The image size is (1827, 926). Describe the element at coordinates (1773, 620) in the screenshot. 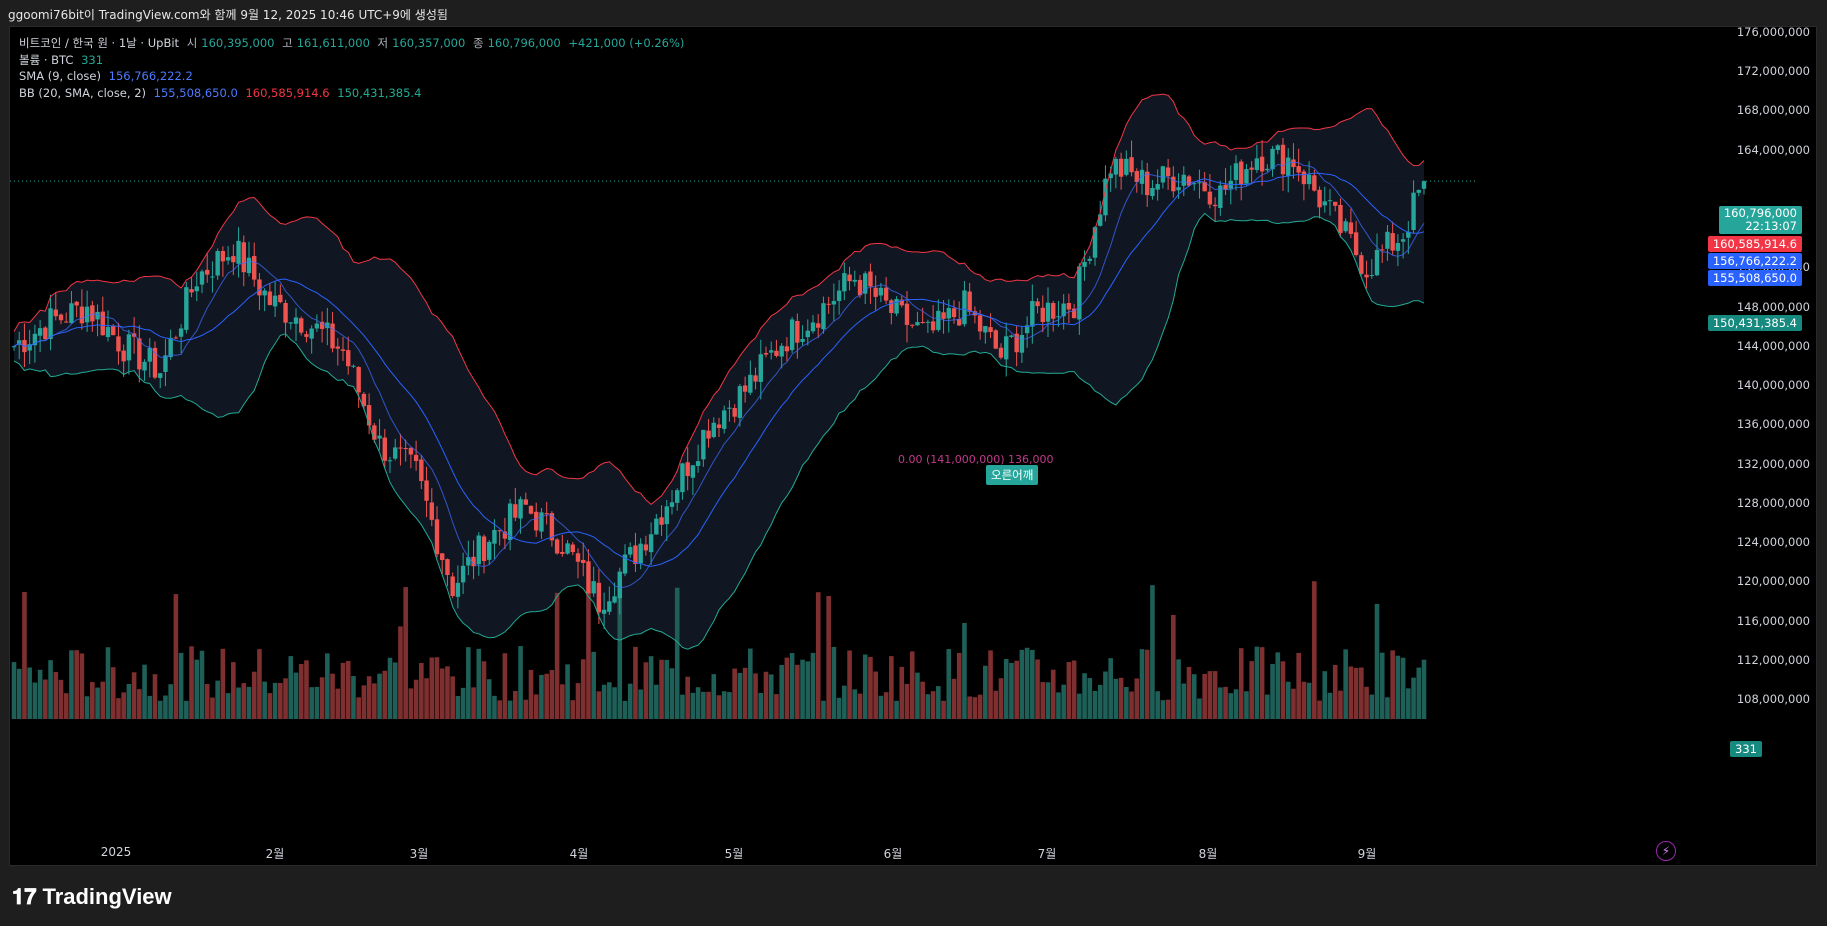

I see `price-tick-label: 116,000,000` at that location.